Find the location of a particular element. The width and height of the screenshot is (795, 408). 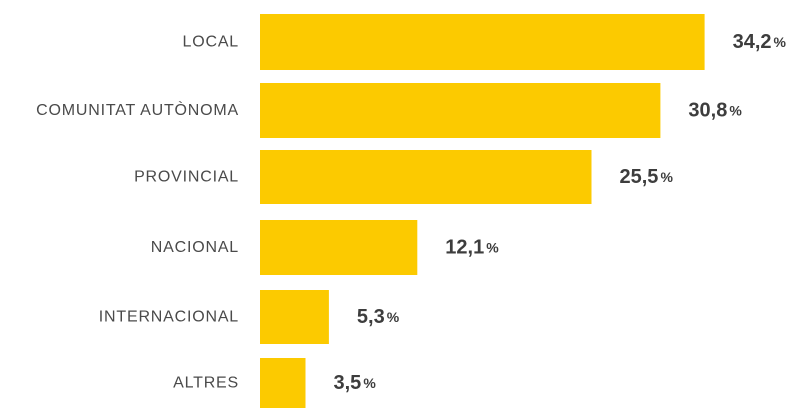

value-label: 3,5% is located at coordinates (355, 383).